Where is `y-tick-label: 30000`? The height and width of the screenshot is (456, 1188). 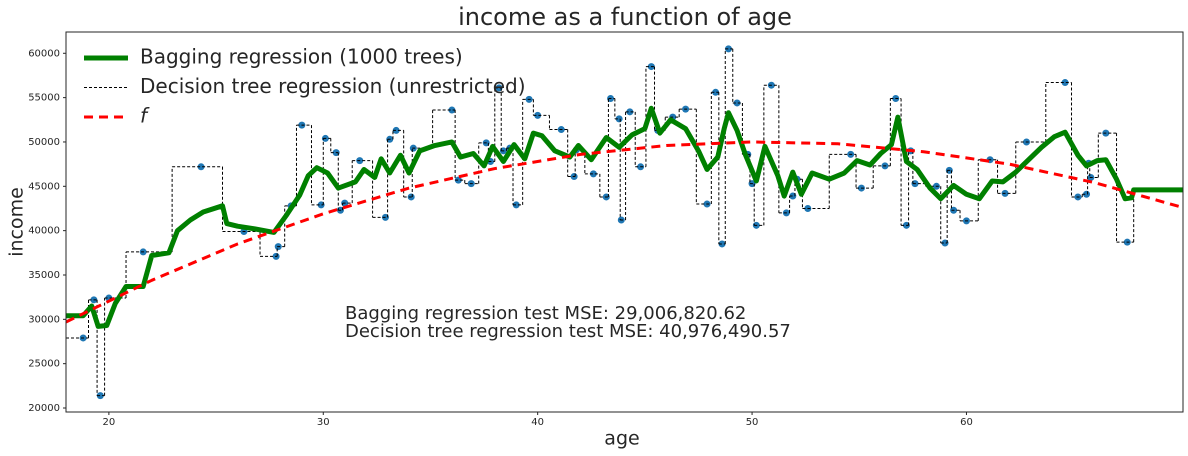
y-tick-label: 30000 is located at coordinates (44, 319).